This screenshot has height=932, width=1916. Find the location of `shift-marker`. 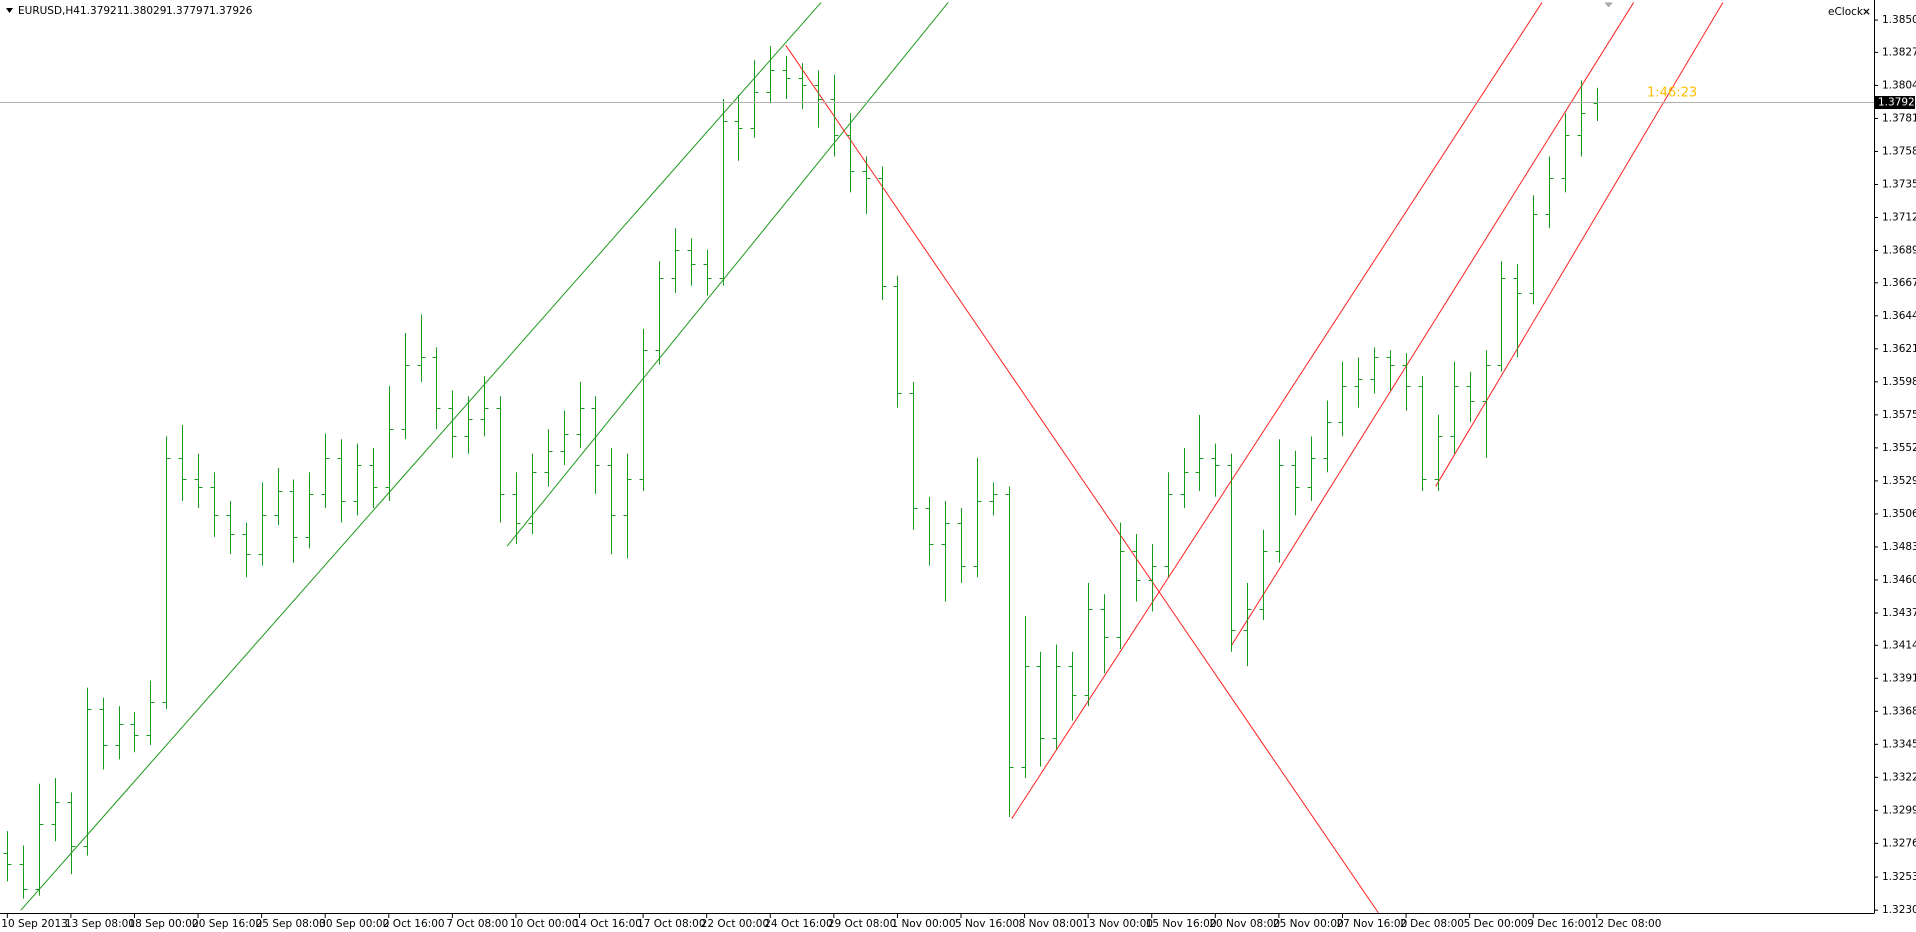

shift-marker is located at coordinates (1608, 5).